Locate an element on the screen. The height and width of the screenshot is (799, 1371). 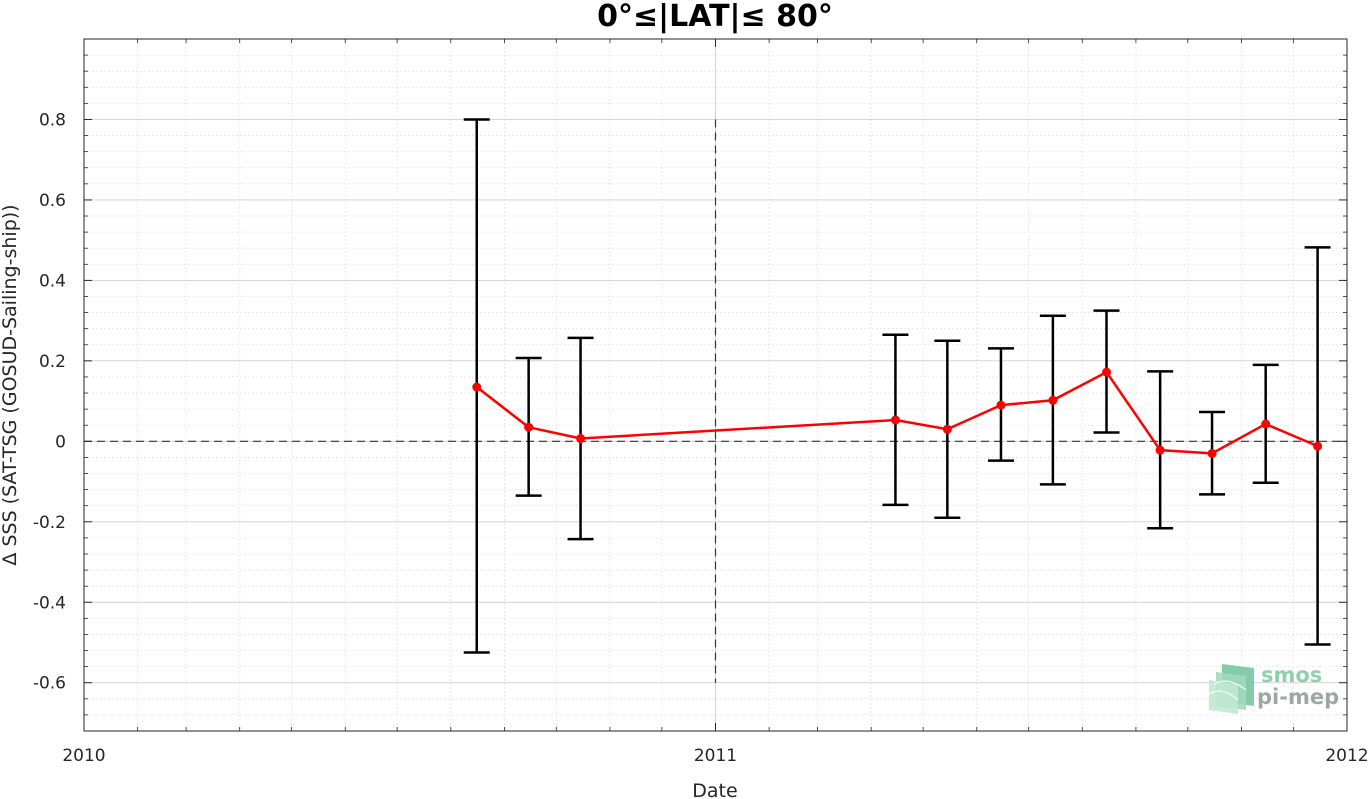
series-line is located at coordinates (897, 412).